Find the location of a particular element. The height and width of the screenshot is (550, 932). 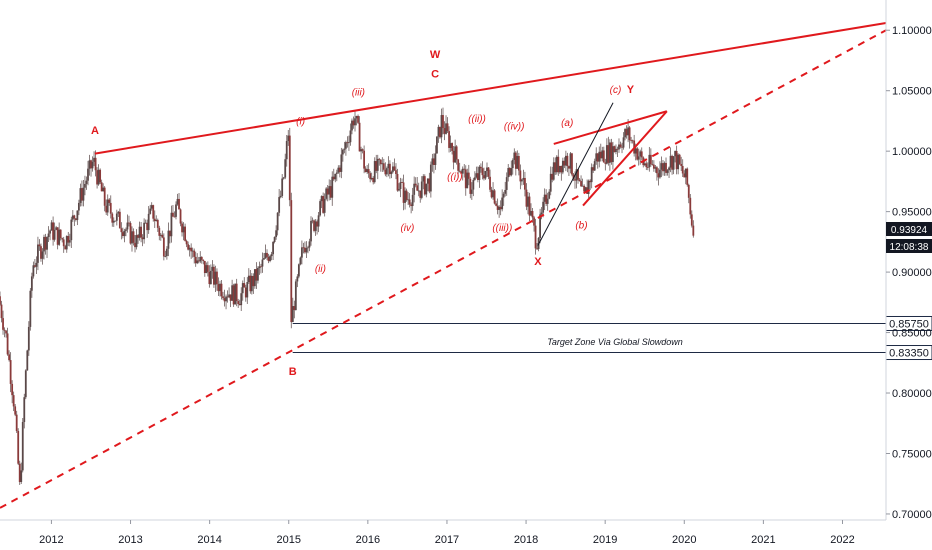

level-tag-label: 0.85750 is located at coordinates (909, 324).